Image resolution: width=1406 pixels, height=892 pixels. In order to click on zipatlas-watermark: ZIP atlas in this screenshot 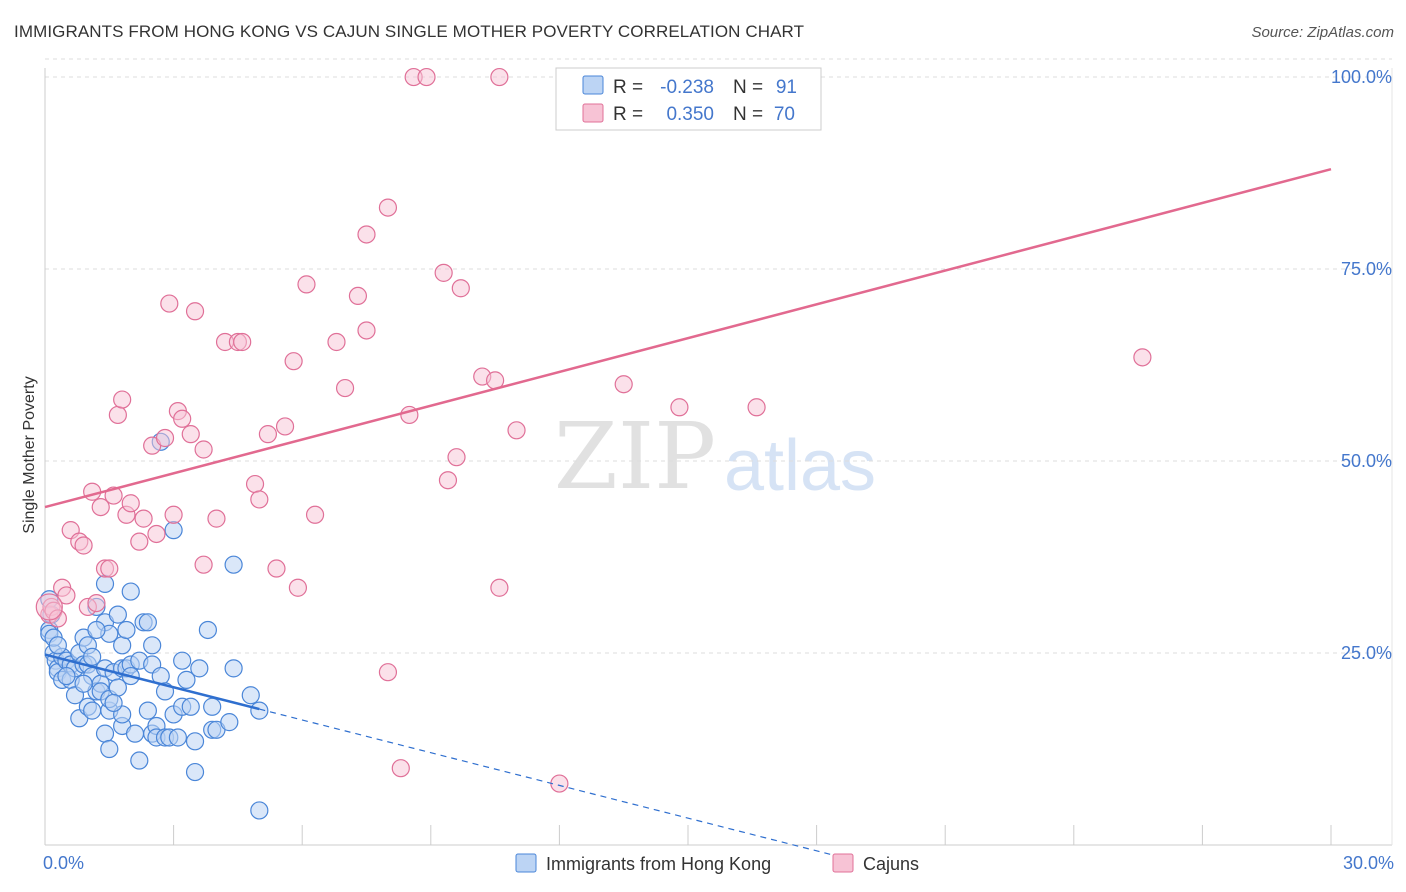, I will do `click(715, 456)`.